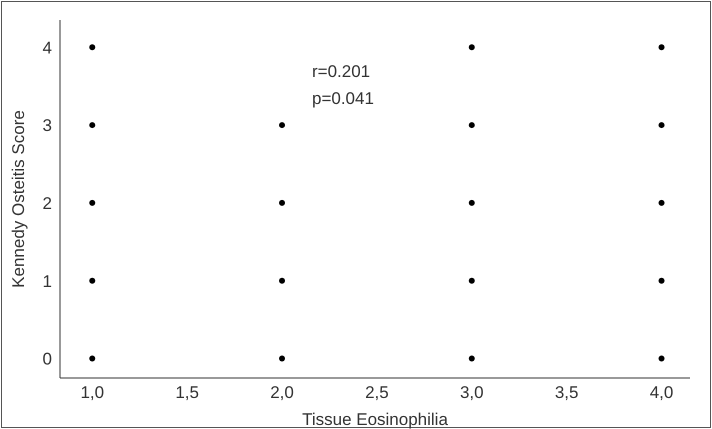 This screenshot has width=712, height=429. Describe the element at coordinates (47, 359) in the screenshot. I see `y-tick-label: 0` at that location.